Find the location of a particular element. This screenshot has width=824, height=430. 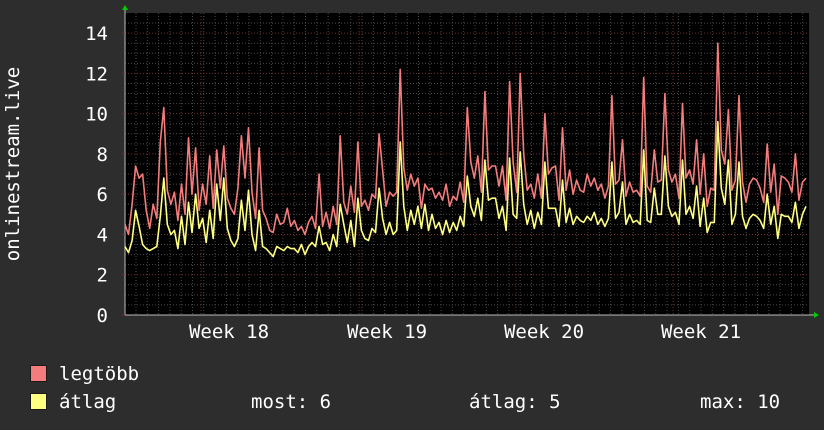

y-tick-label: 0 is located at coordinates (102, 316).